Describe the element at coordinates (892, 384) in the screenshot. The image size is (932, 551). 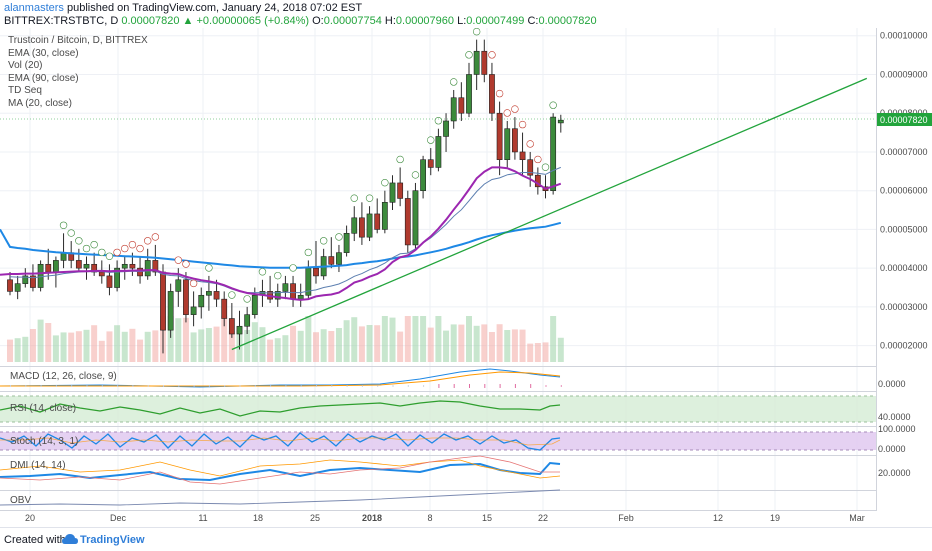
I see `macd-axis-label: 0.0000` at that location.